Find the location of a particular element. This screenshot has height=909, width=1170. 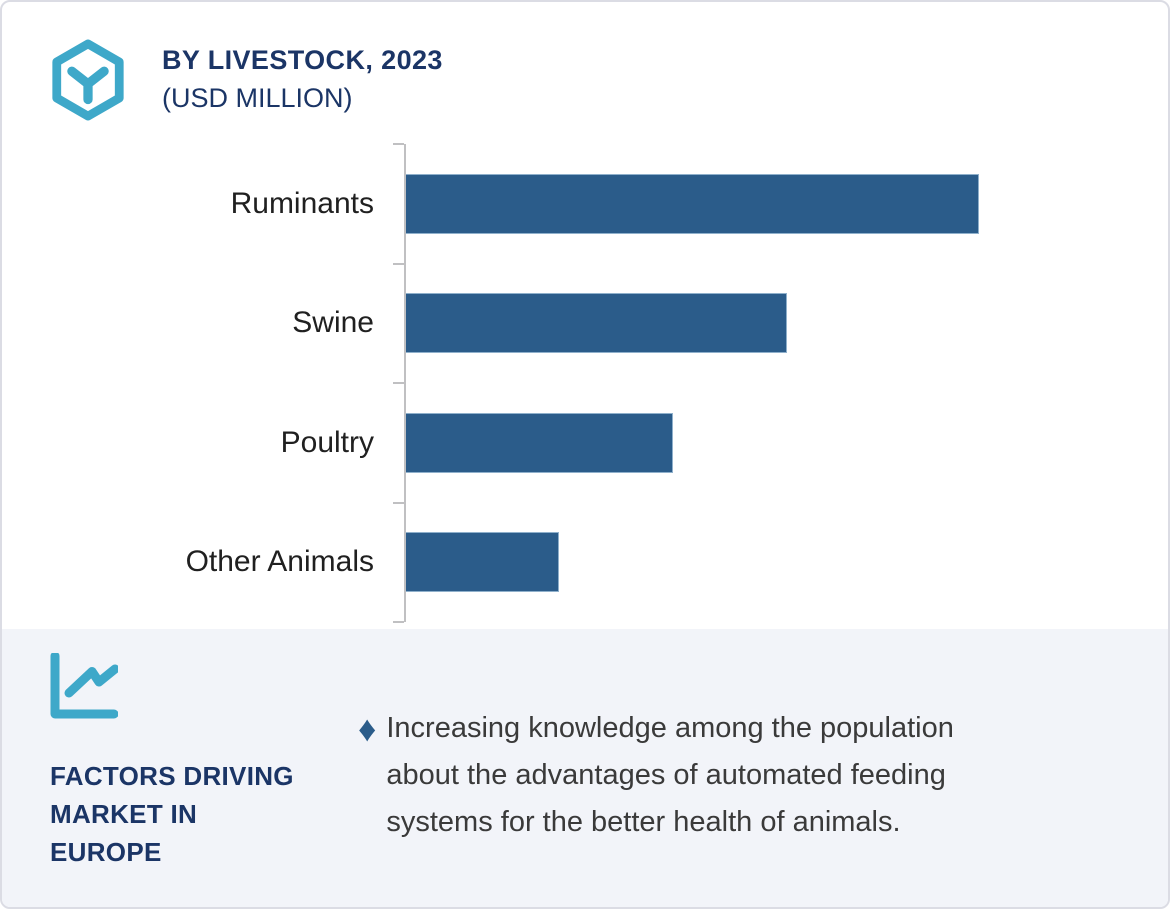

factors-heading-line: FACTORS DRIVING is located at coordinates (172, 776).